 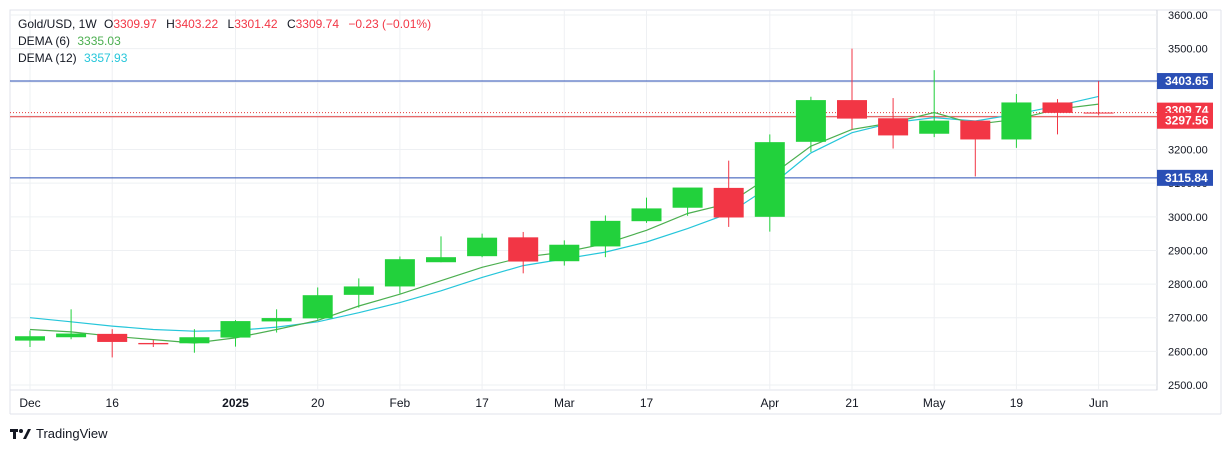 What do you see at coordinates (400, 403) in the screenshot?
I see `x-tick-label: Feb` at bounding box center [400, 403].